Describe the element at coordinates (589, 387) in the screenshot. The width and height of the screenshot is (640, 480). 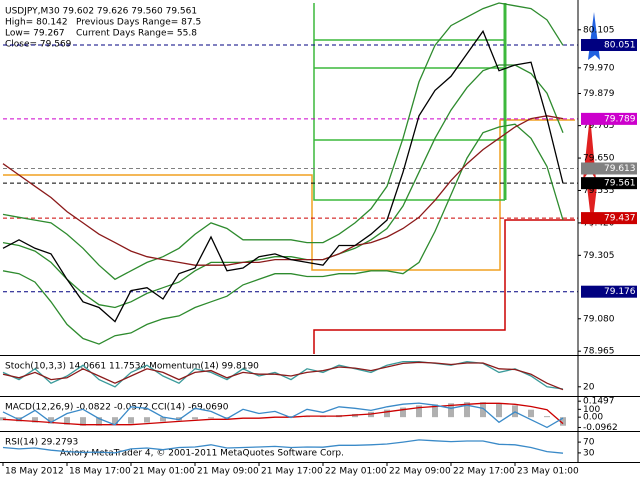
I see `y-tick-label: 20` at that location.